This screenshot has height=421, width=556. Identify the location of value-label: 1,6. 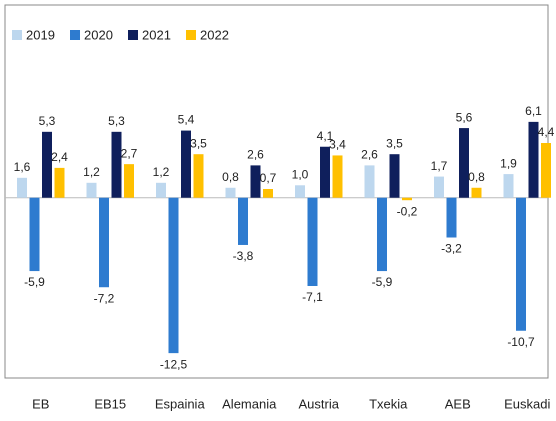
(22, 167).